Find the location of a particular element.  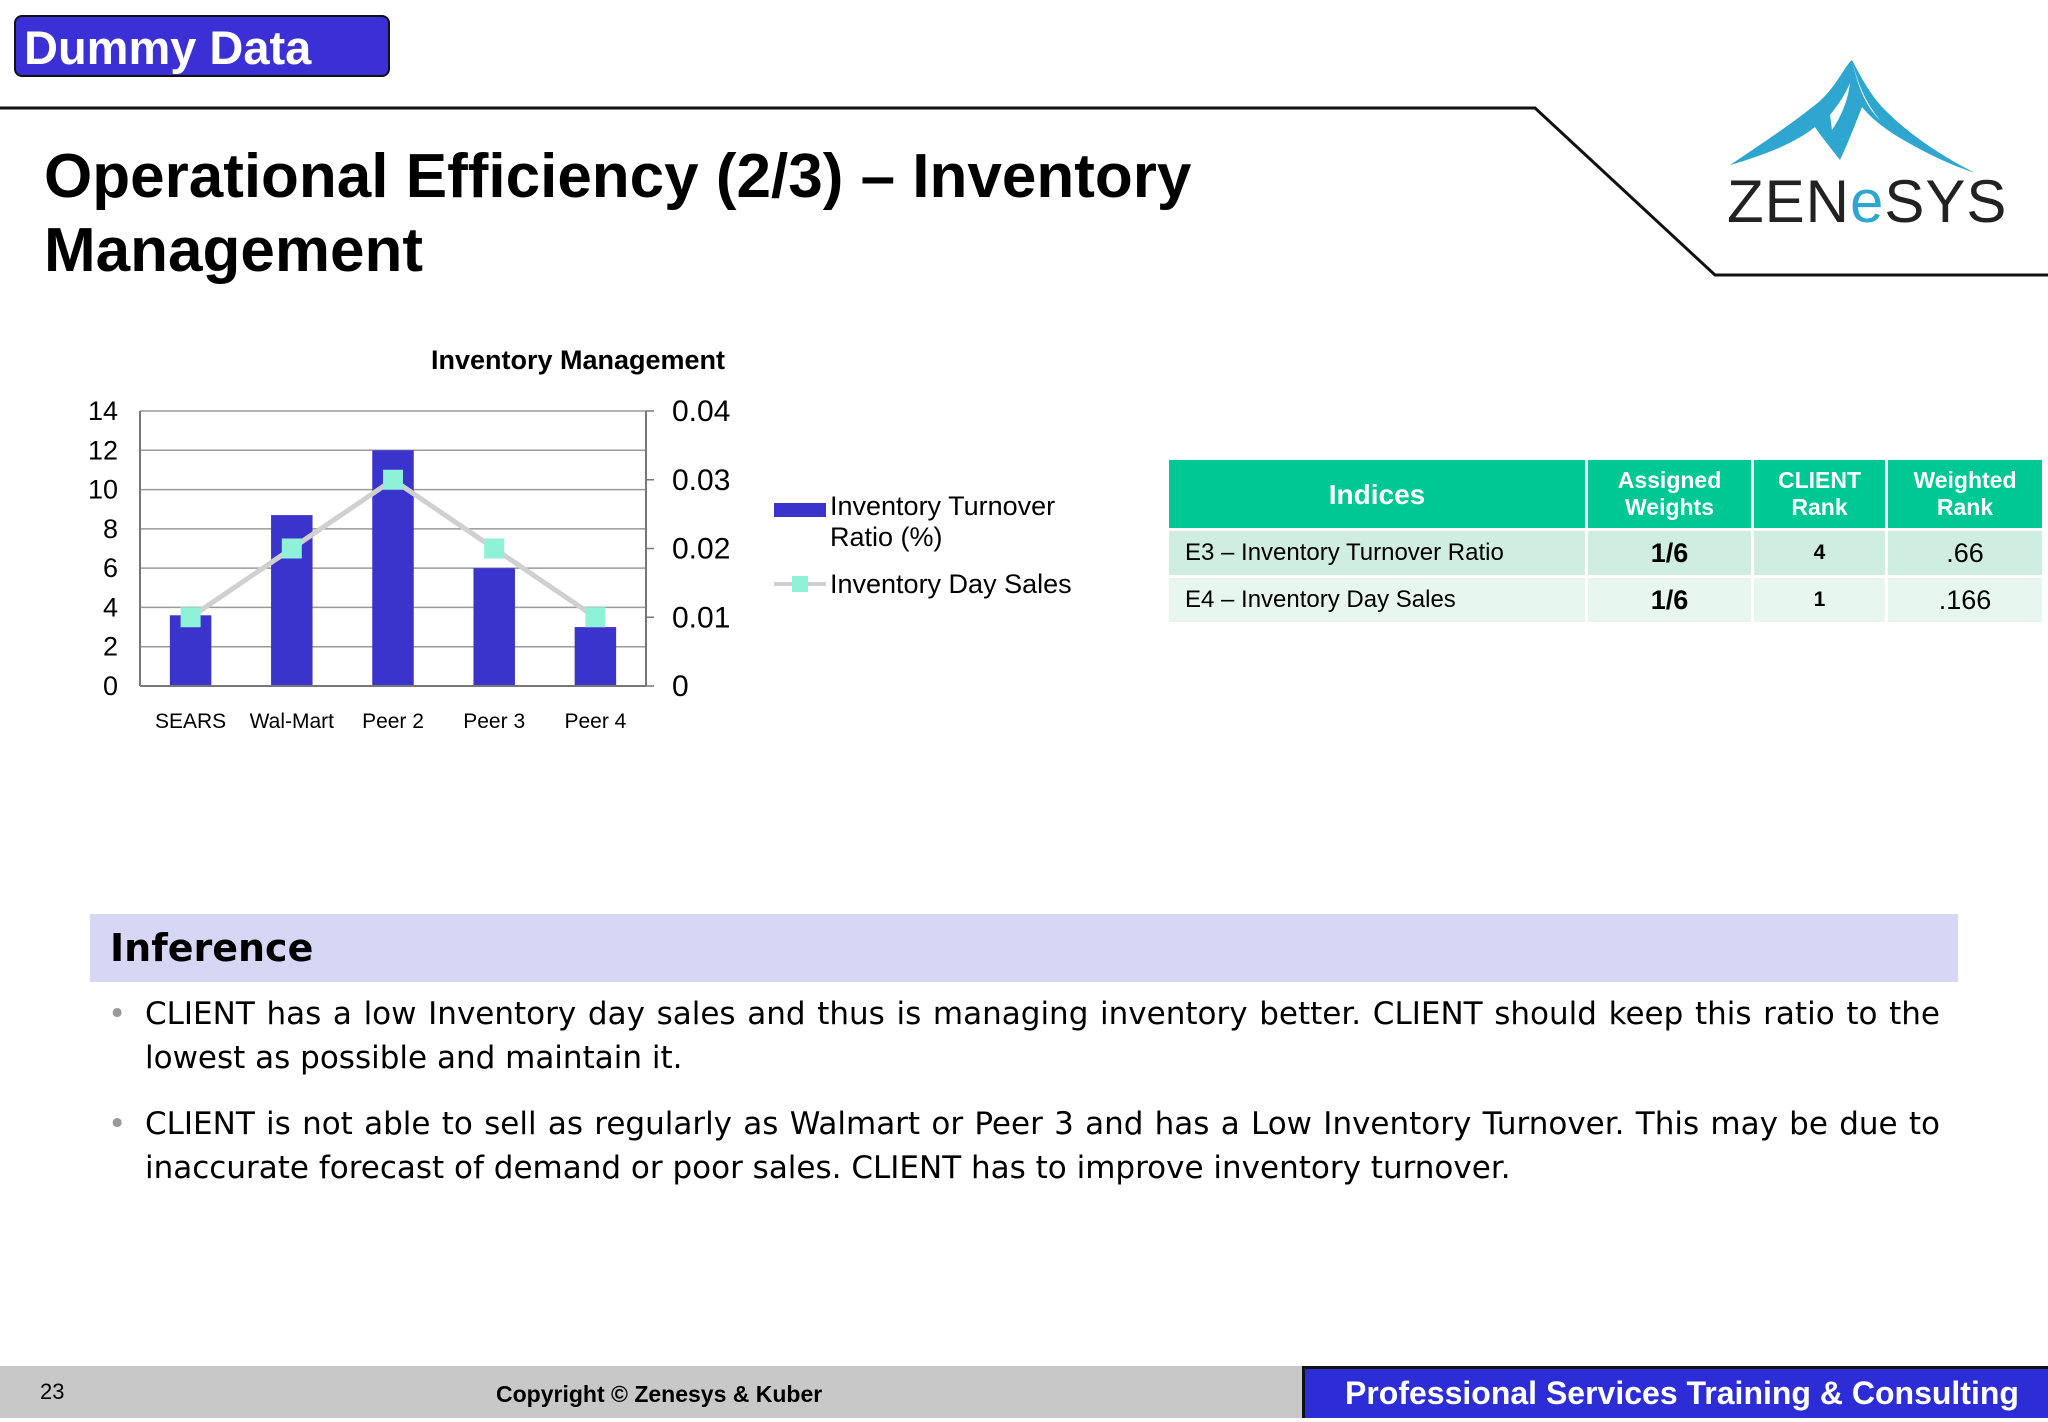

legend-label-day-sales: Inventory Day Sales is located at coordinates (951, 584).